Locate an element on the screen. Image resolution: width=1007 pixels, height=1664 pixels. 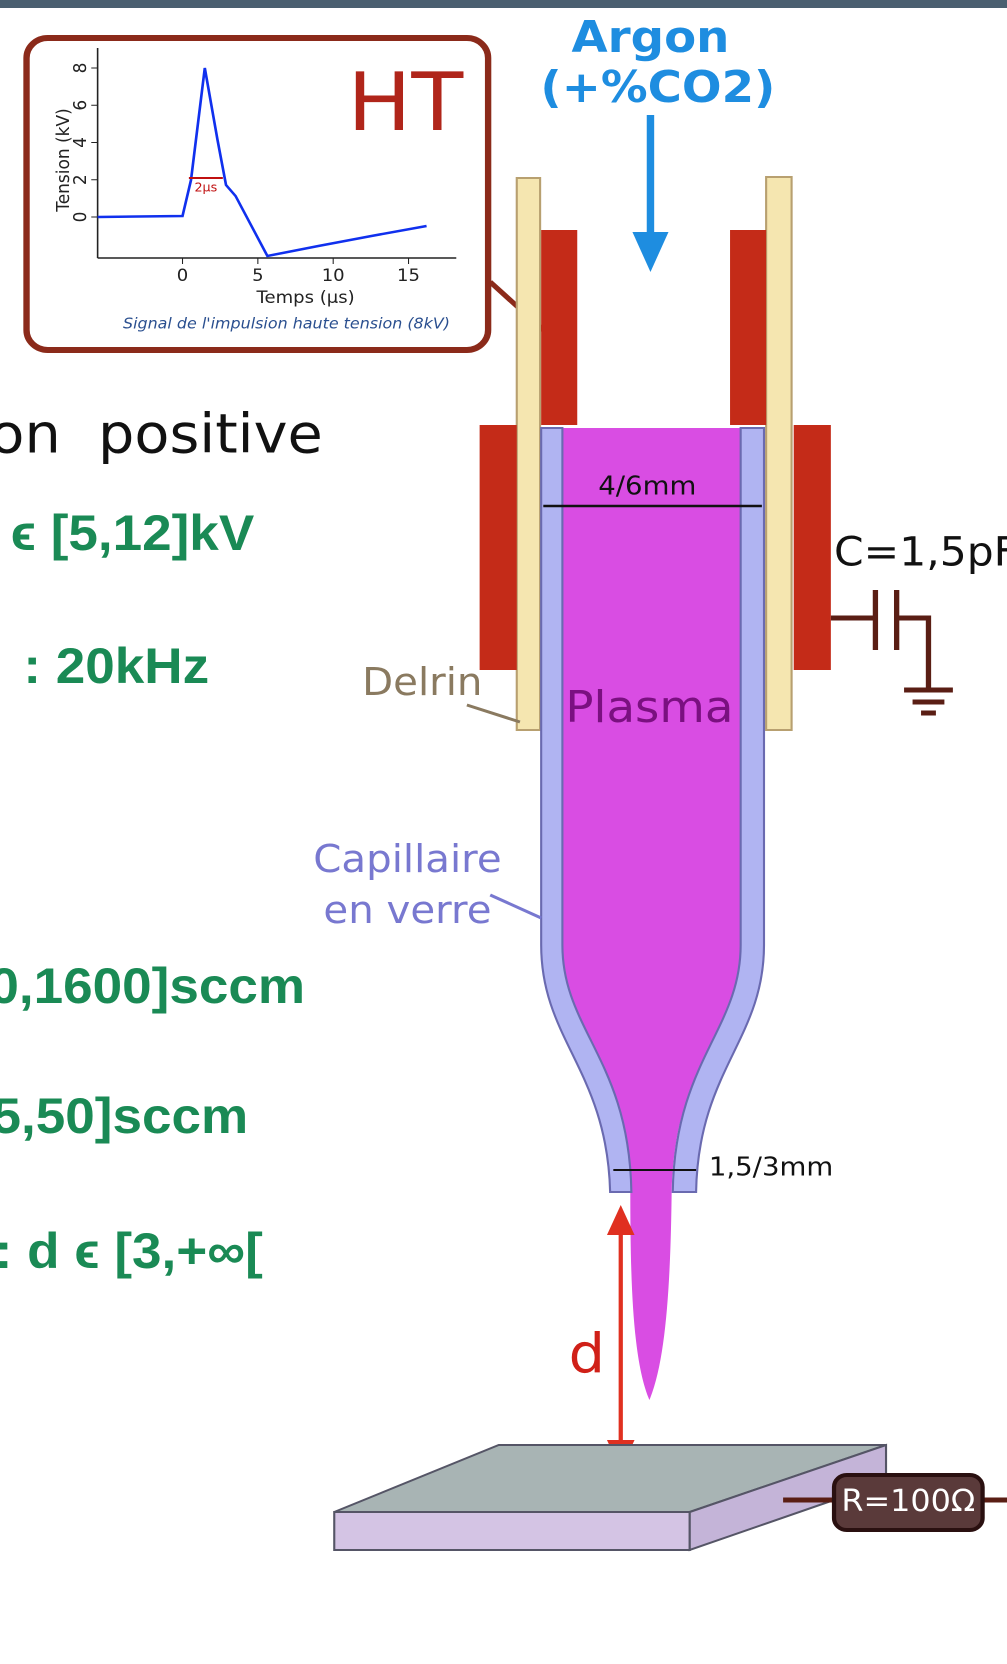
top-bar is located at coordinates (503, 4).